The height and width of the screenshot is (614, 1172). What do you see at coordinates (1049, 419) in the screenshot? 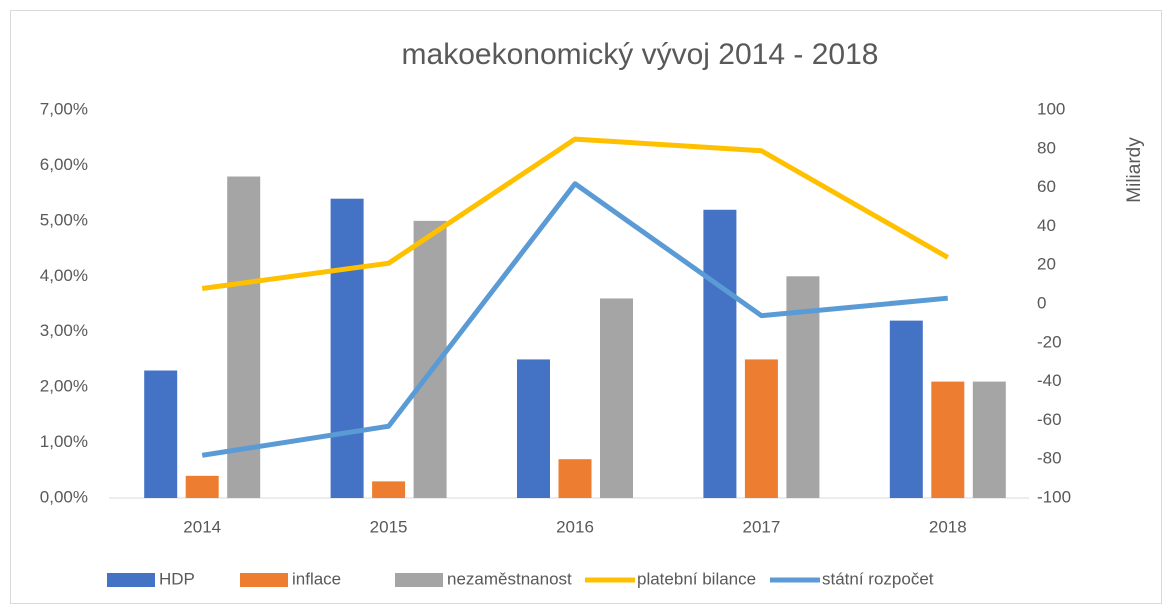
I see `y2-tick-label: -60` at bounding box center [1049, 419].